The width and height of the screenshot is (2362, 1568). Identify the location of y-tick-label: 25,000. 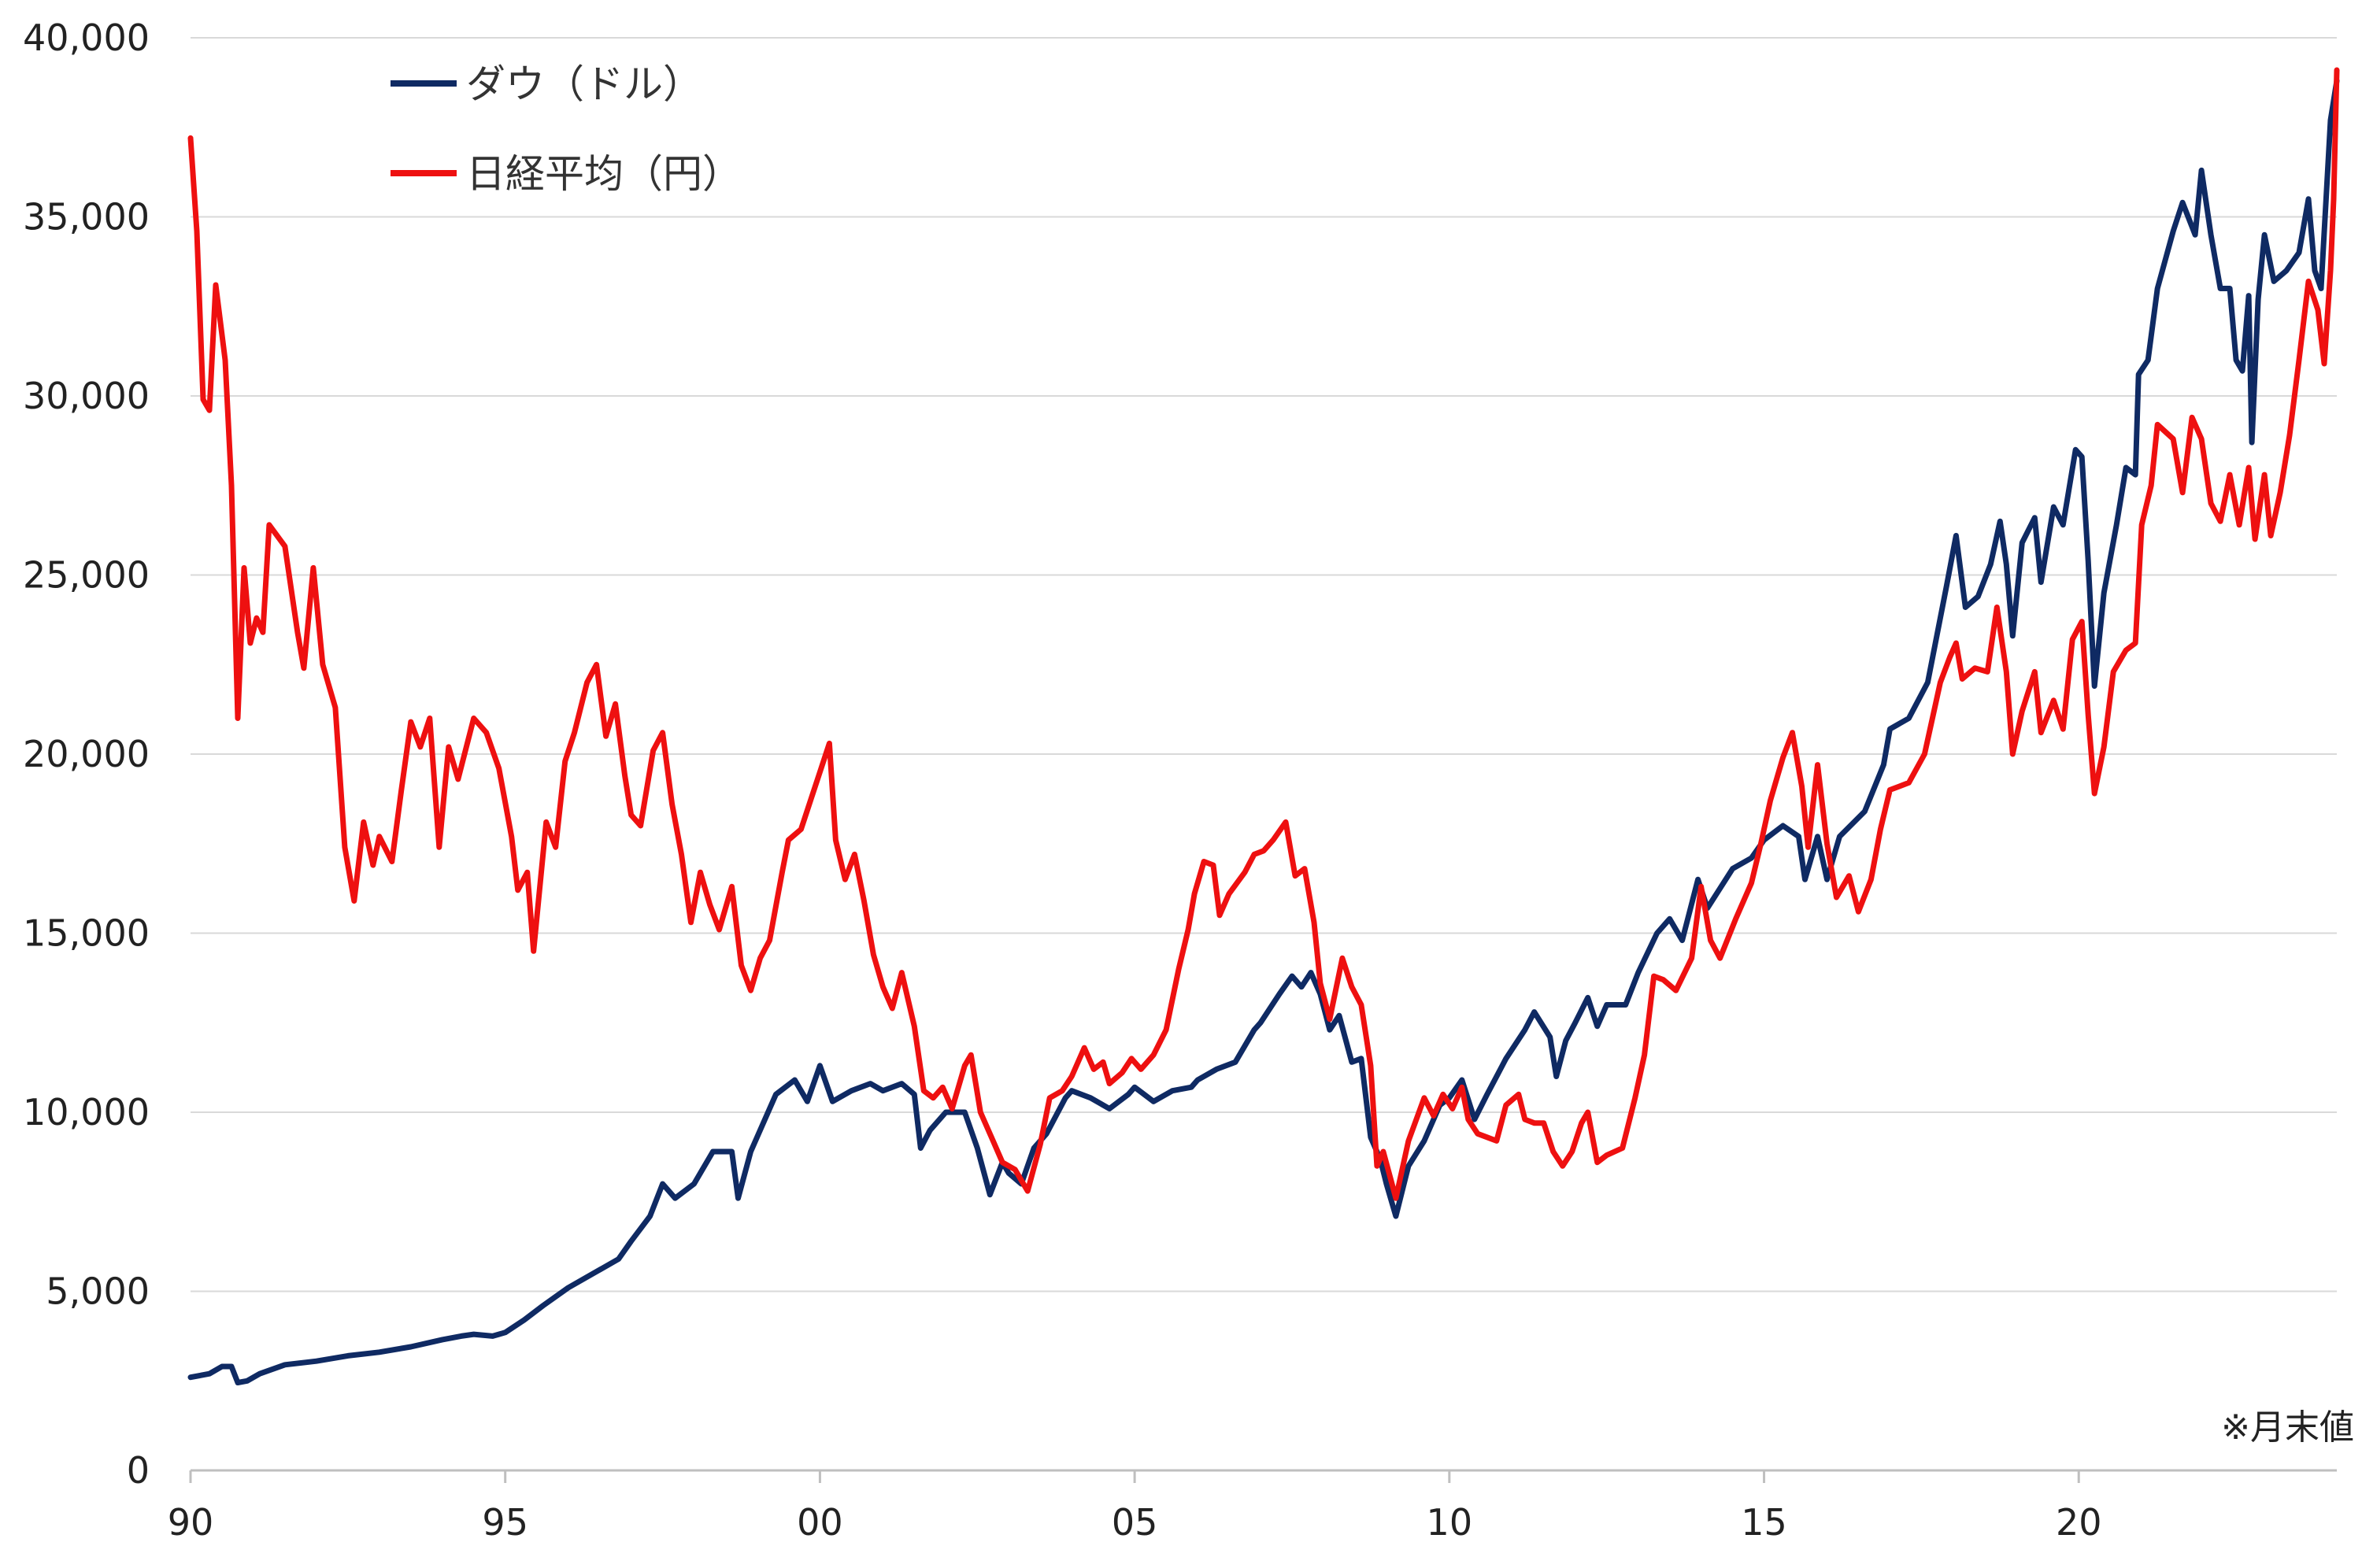
(87, 576).